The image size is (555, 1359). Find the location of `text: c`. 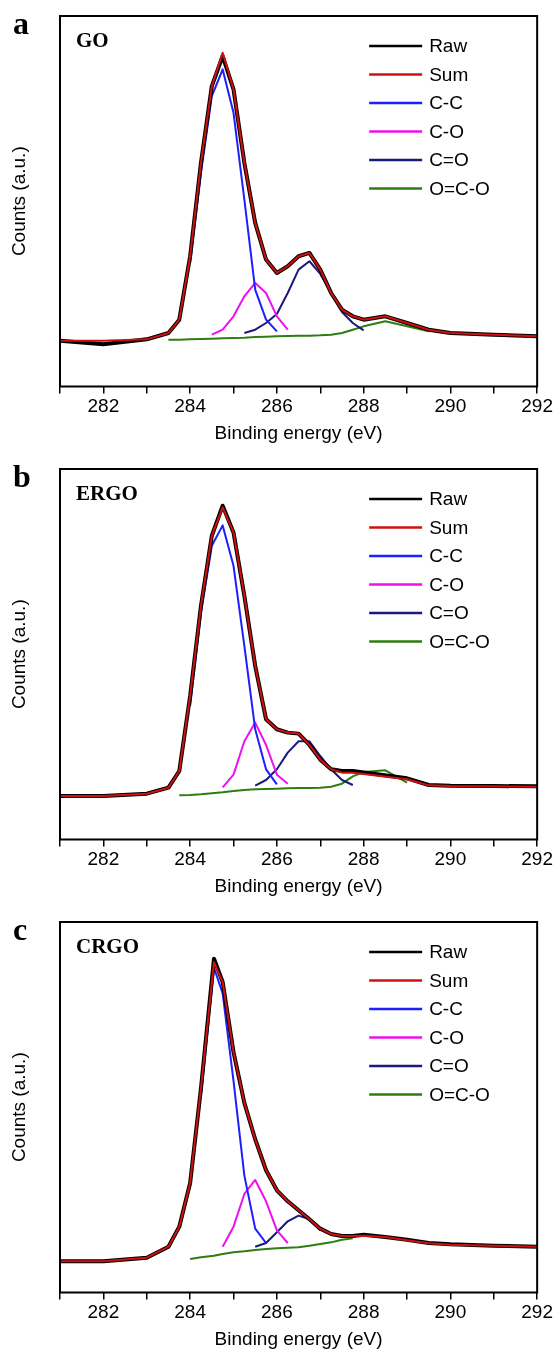

text: c is located at coordinates (20, 929).